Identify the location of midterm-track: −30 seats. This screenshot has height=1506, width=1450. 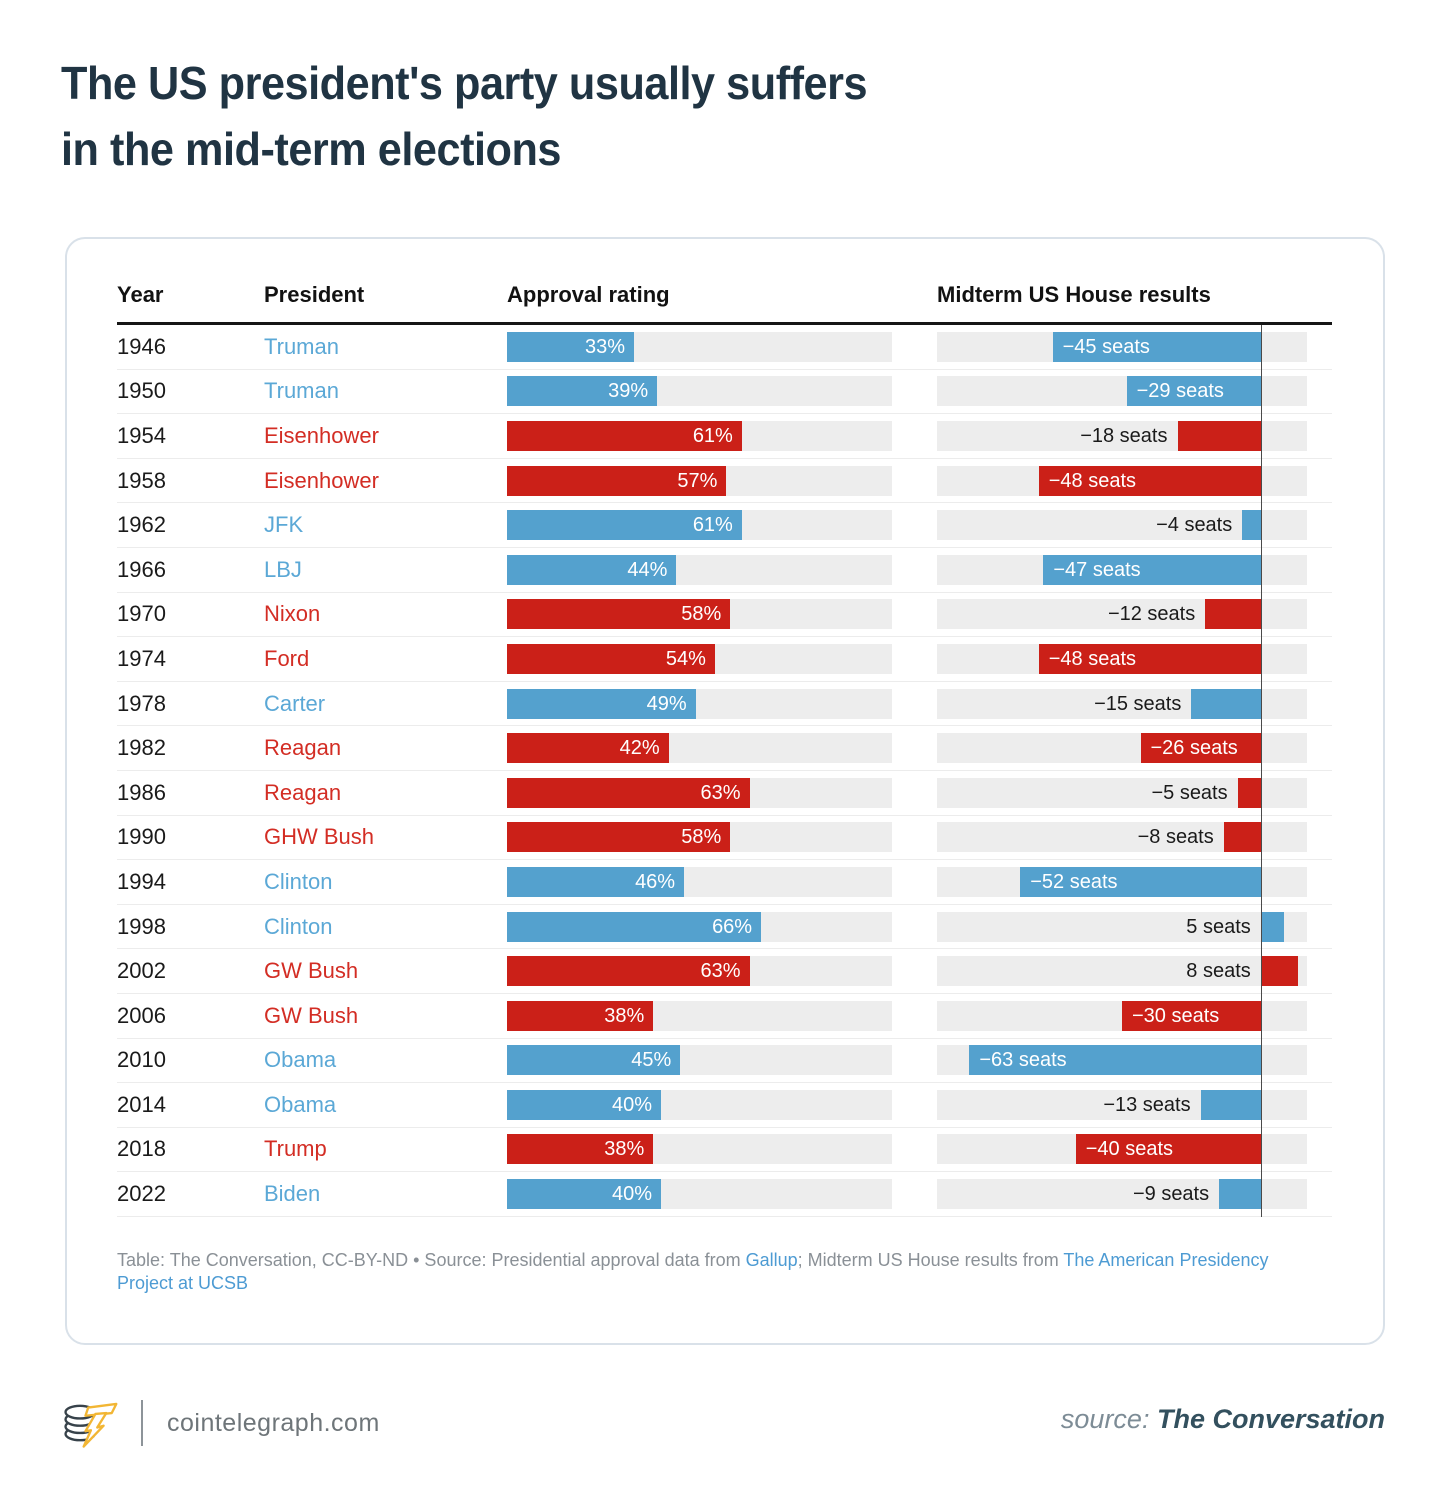
(1122, 1015).